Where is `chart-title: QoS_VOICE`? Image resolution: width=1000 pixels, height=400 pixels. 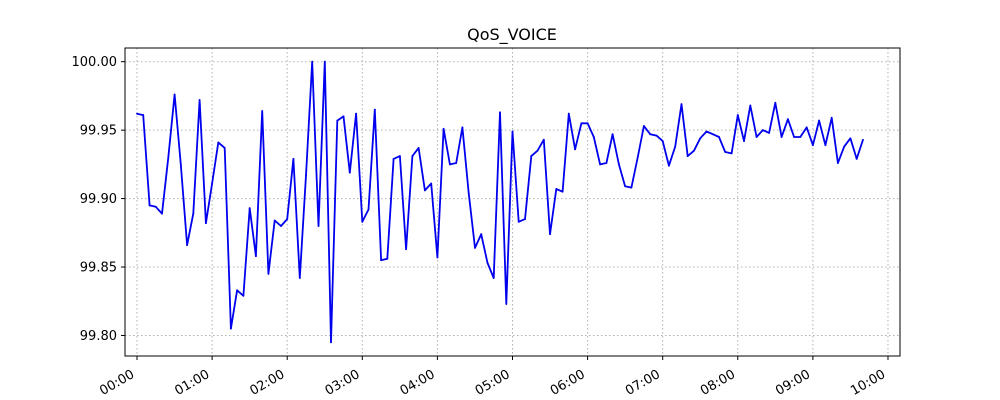
chart-title: QoS_VOICE is located at coordinates (512, 35).